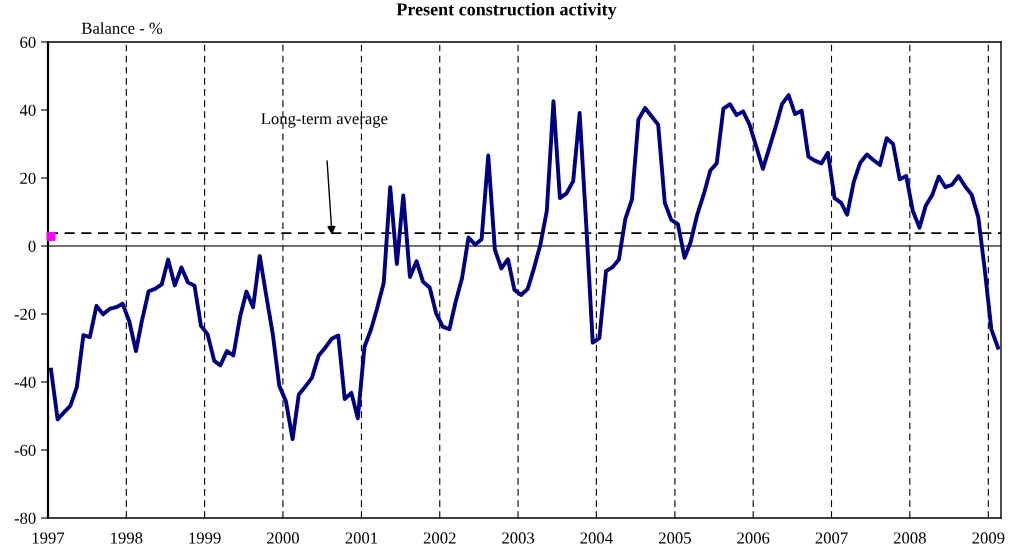  I want to click on y-tick-label: 0, so click(32, 246).